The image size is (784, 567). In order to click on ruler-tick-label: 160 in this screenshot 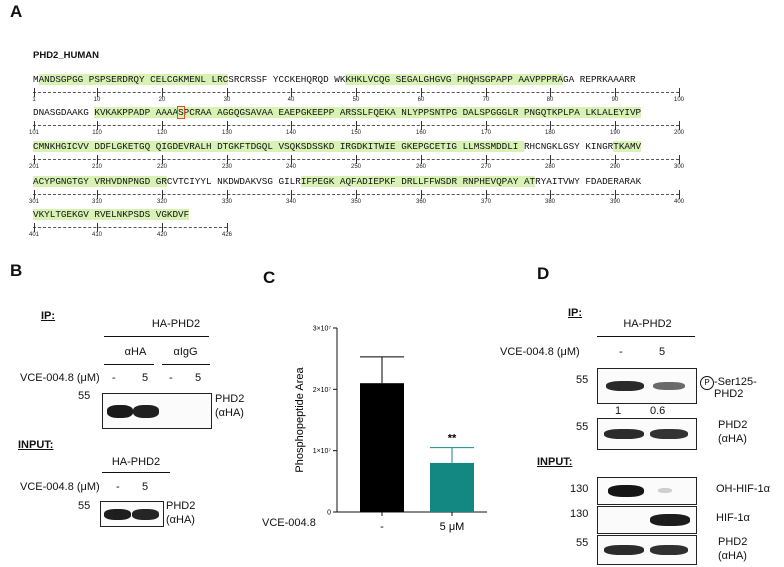, I will do `click(421, 133)`.